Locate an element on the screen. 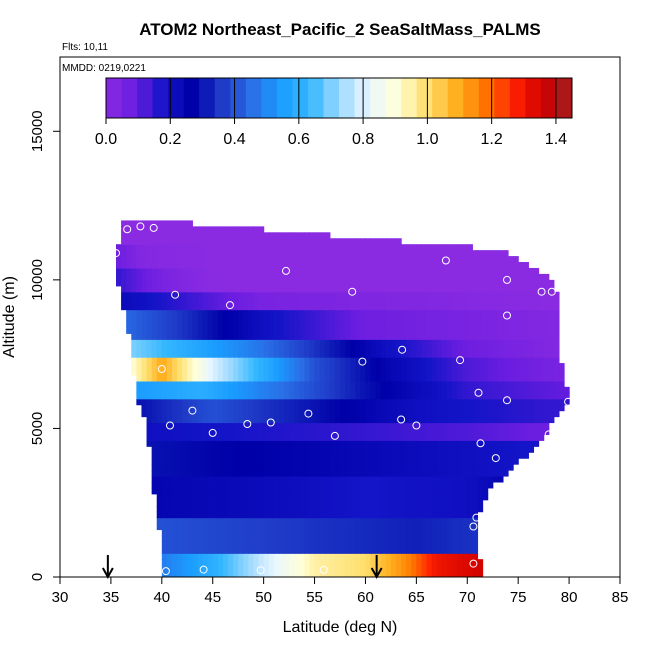 The image size is (650, 655). x-tick-label: 60 is located at coordinates (365, 597).